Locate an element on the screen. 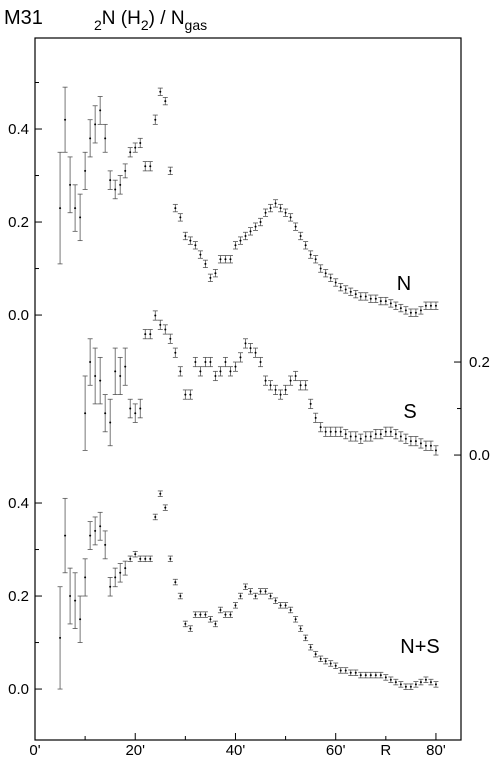 The image size is (497, 758). y-axis-label-part: 2 is located at coordinates (98, 25).